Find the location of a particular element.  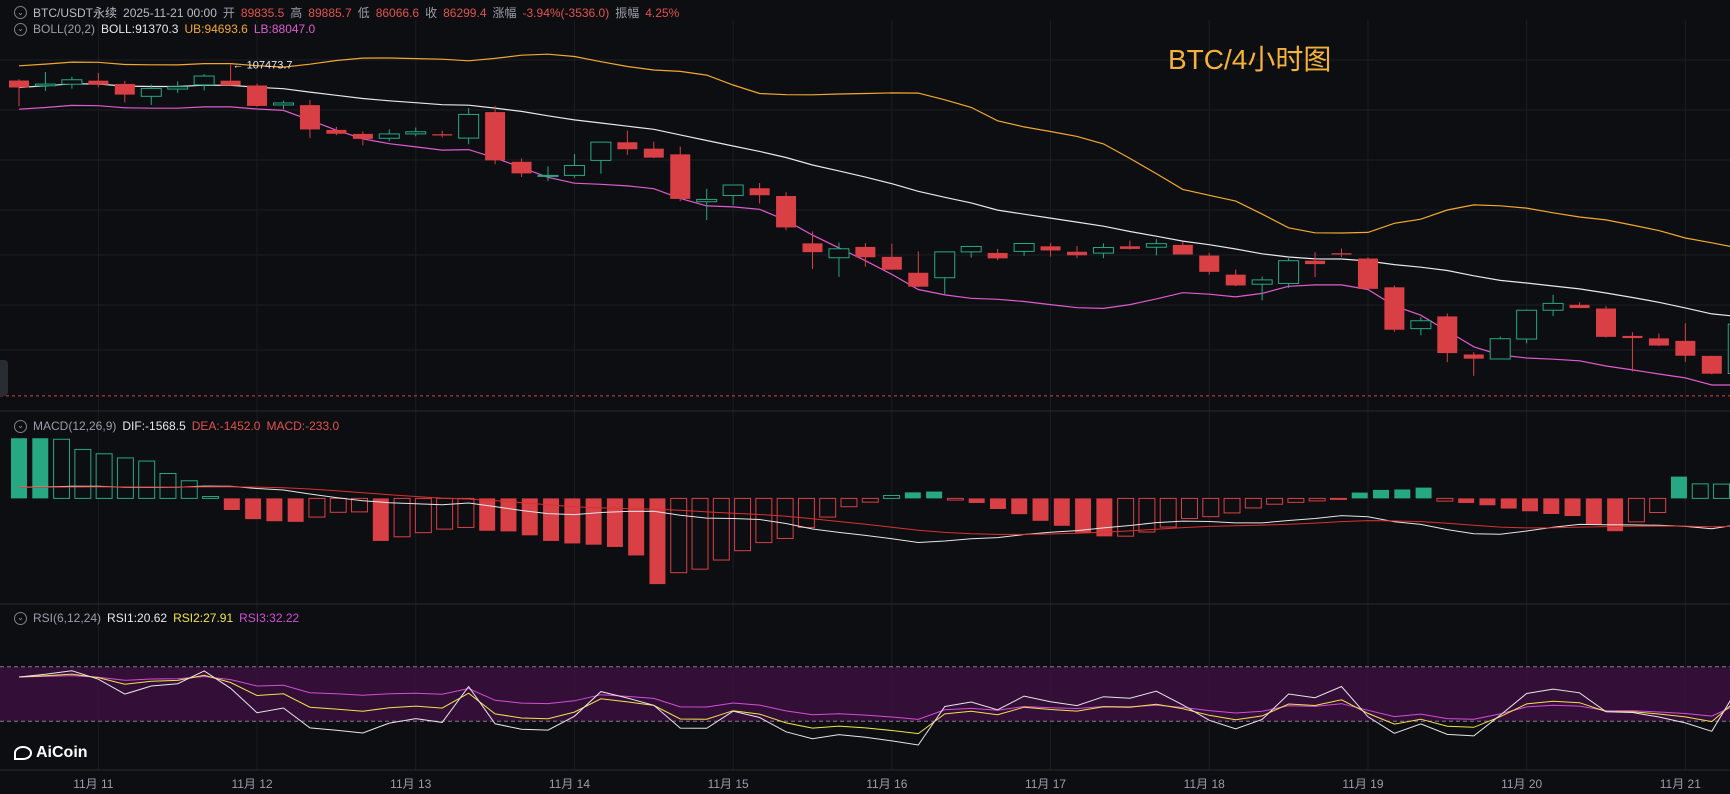

change-label: 涨幅 is located at coordinates (504, 13).